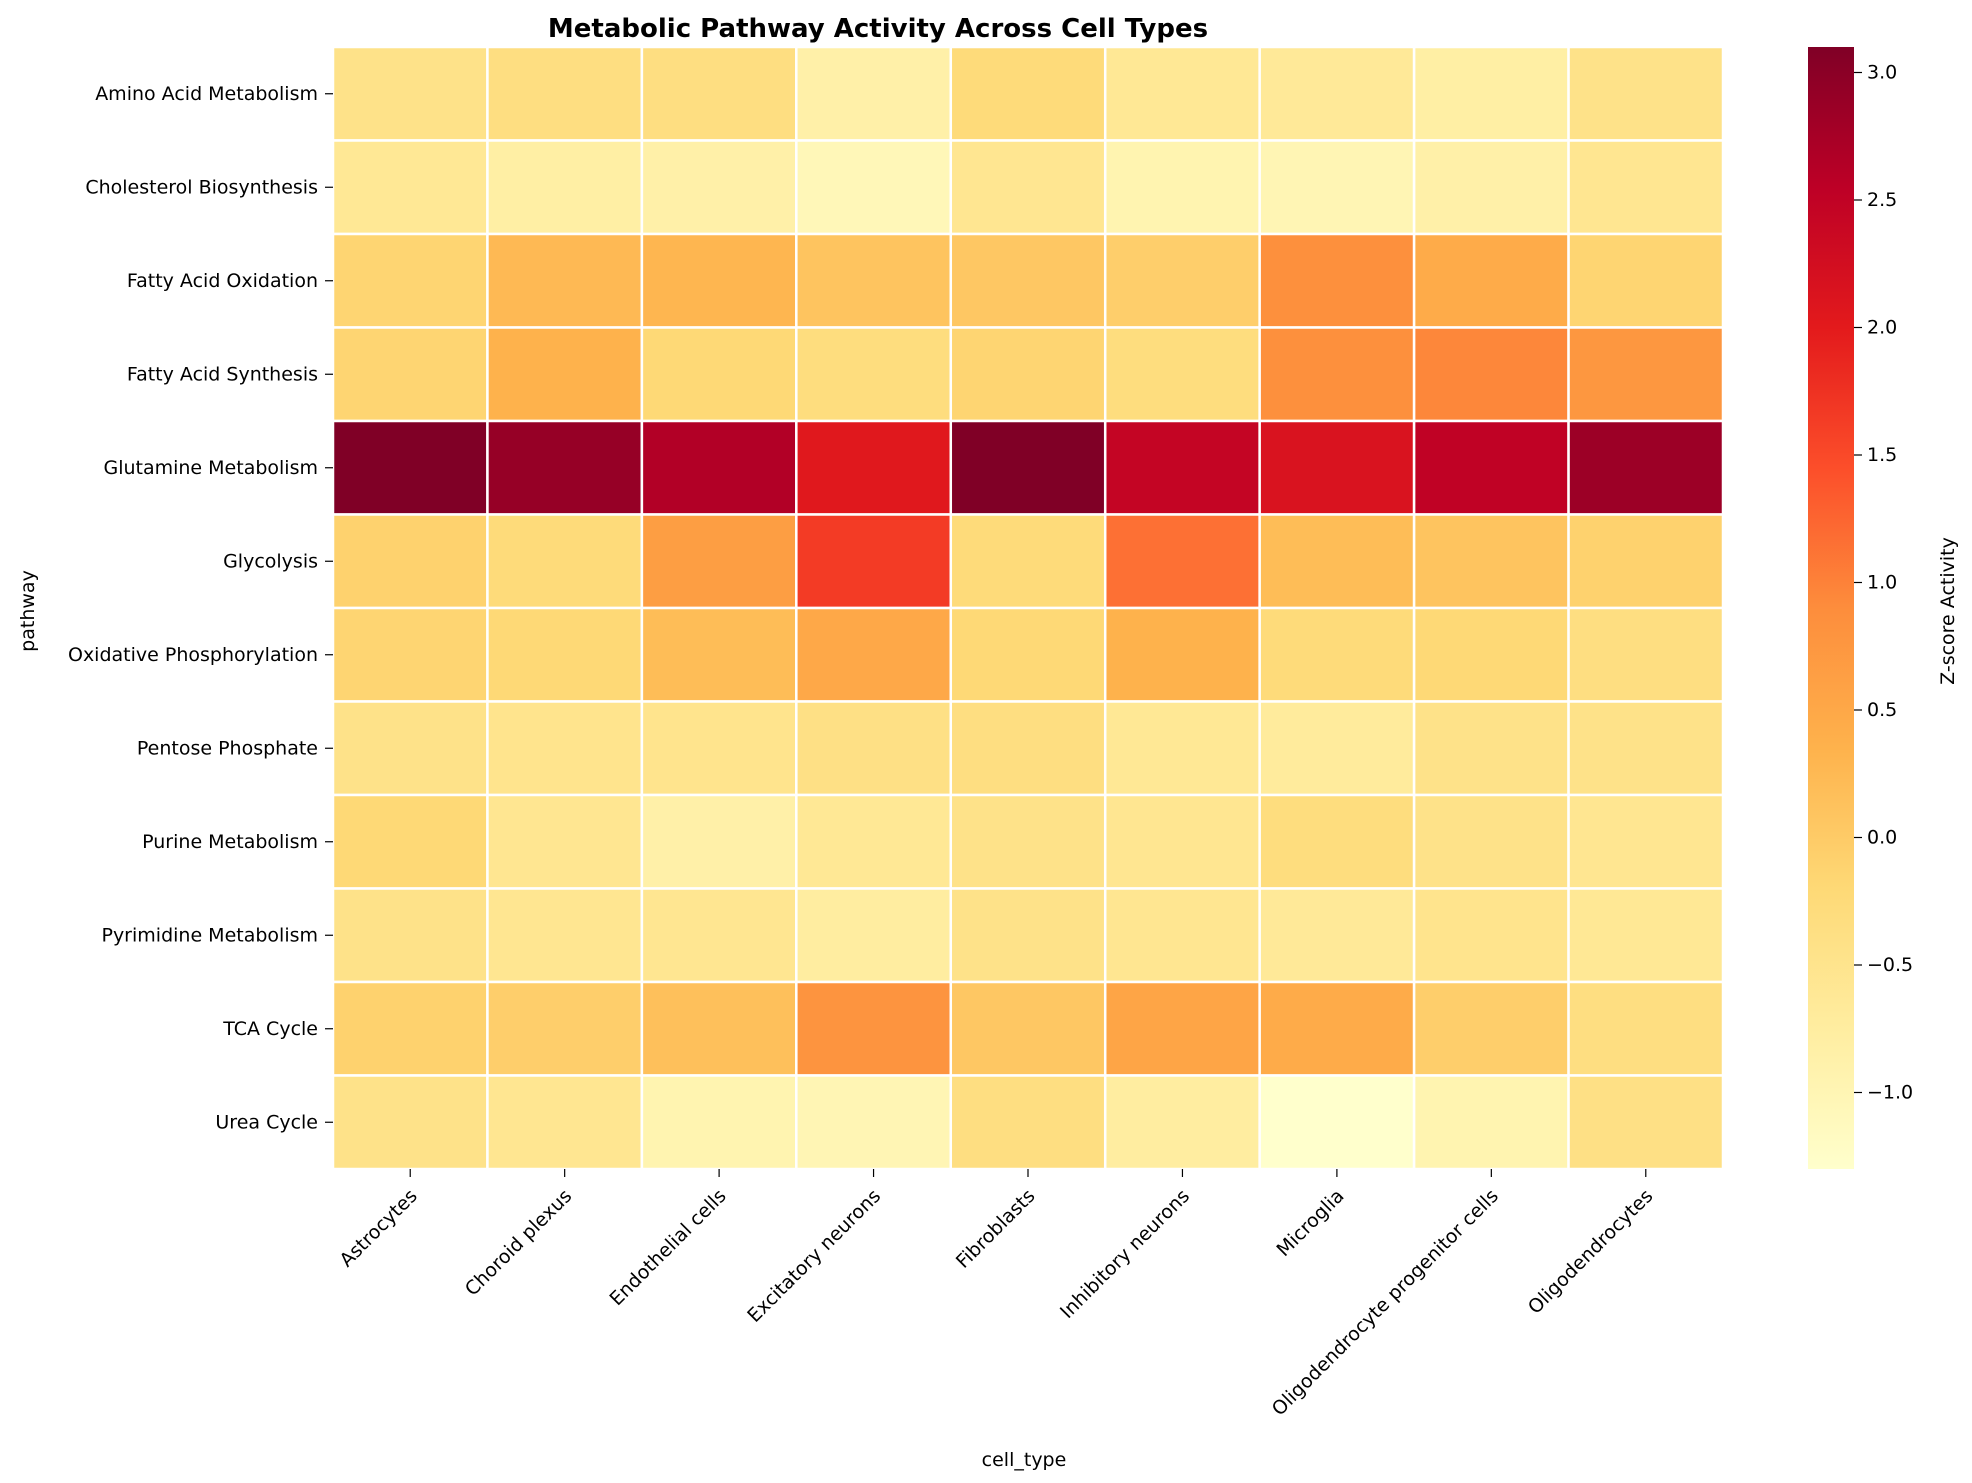 Image resolution: width=1972 pixels, height=1483 pixels. What do you see at coordinates (565, 841) in the screenshot?
I see `heatmap-cell-purine-metabolism-choroid-plexus` at bounding box center [565, 841].